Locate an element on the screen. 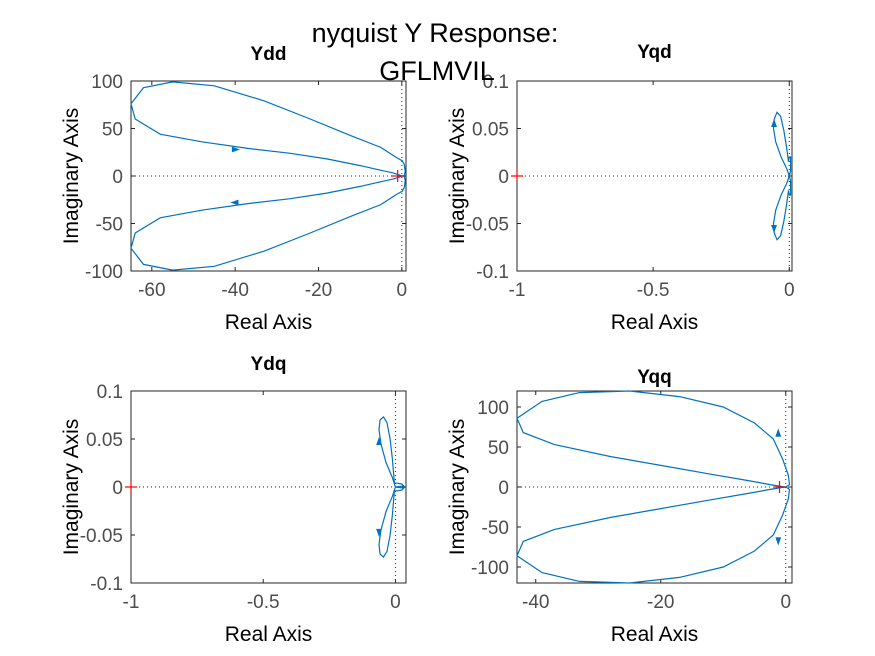 The height and width of the screenshot is (656, 875). figure-title-line2: GFLMVIL is located at coordinates (437, 71).